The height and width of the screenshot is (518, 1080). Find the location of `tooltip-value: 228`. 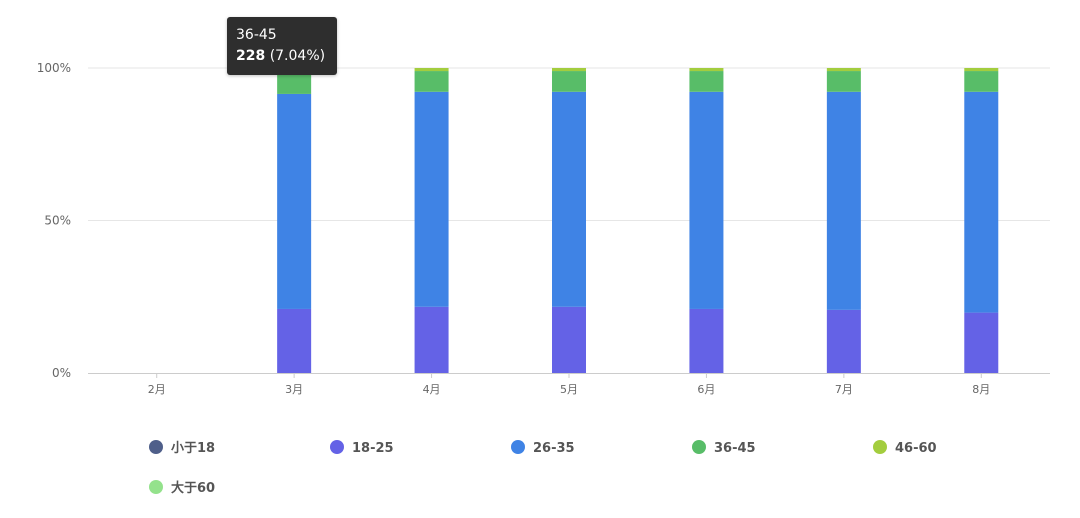

tooltip-value: 228 is located at coordinates (250, 56).